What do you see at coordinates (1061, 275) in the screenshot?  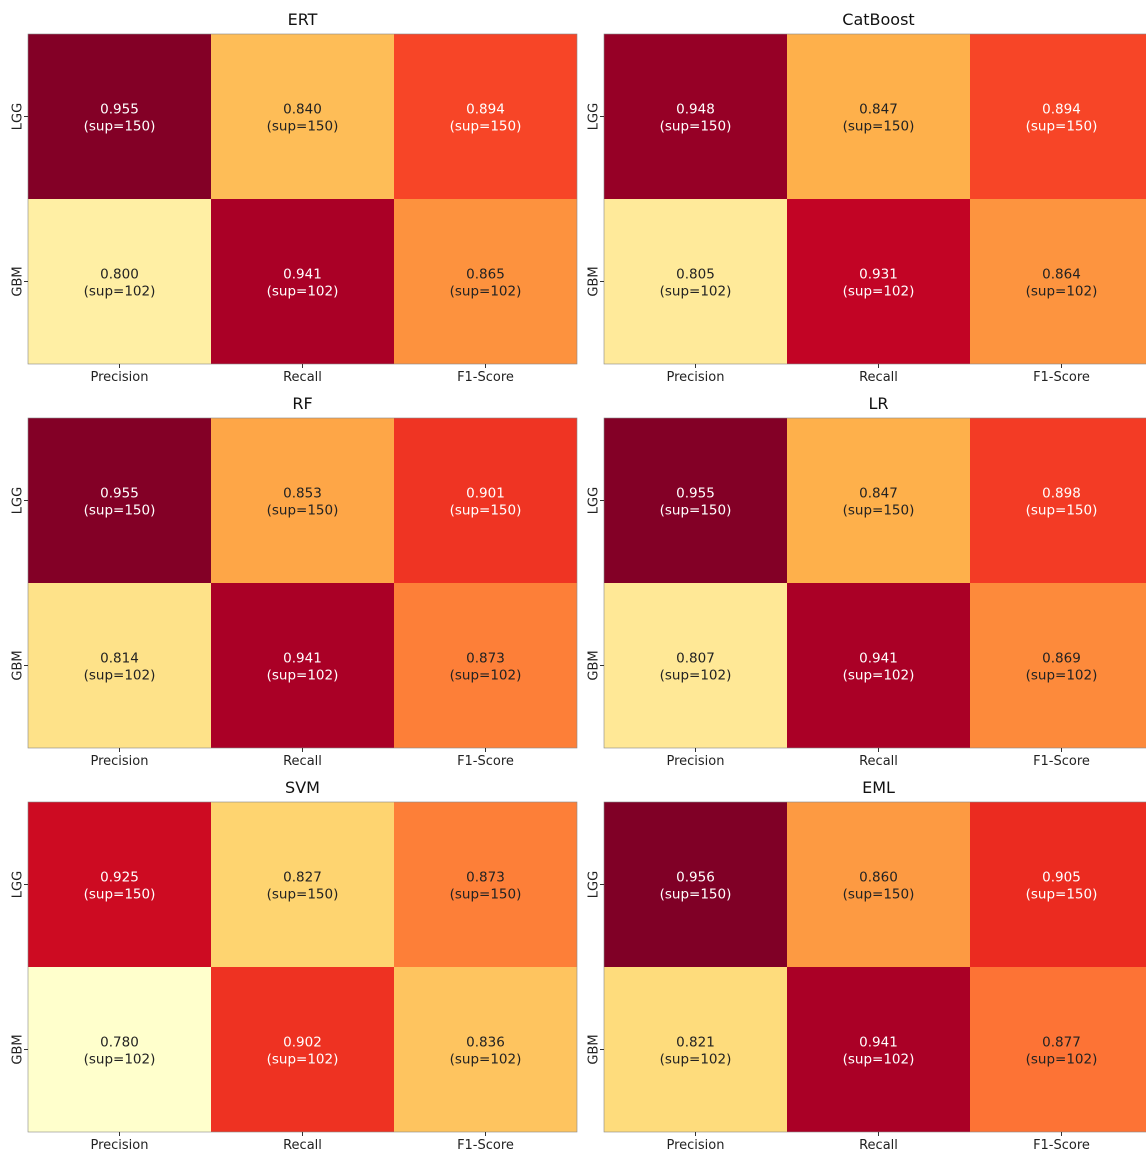 I see `cell-value-label: 0.864` at bounding box center [1061, 275].